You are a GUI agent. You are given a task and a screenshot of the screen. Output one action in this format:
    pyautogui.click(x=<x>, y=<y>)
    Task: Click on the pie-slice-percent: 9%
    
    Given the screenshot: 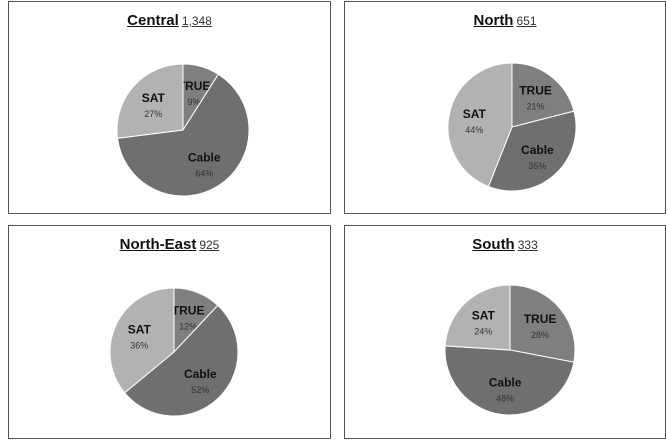 What is the action you would take?
    pyautogui.click(x=194, y=102)
    